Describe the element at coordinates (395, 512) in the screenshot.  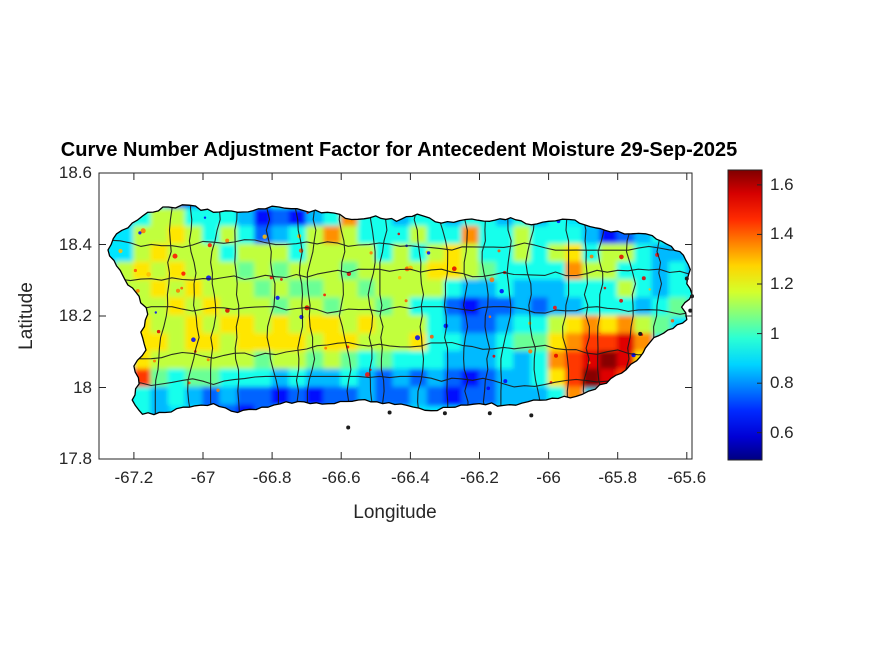
I see `x-axis-label: Longitude` at that location.